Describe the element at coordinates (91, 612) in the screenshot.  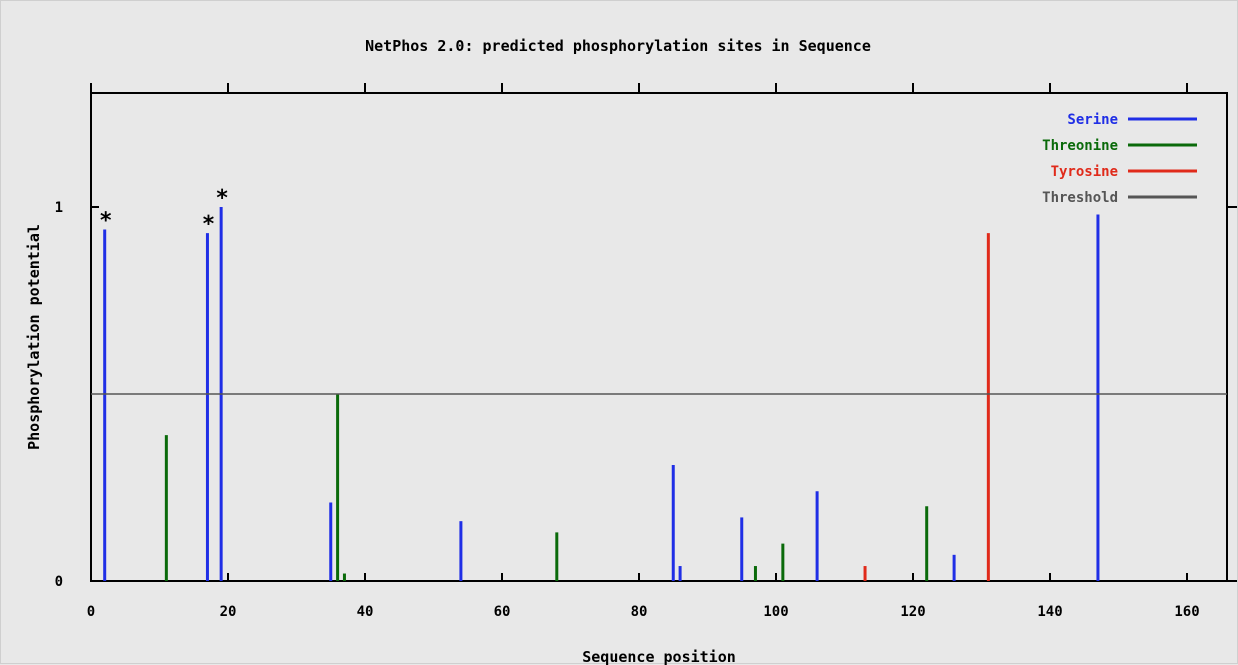
I see `x-tick-label: 0` at that location.